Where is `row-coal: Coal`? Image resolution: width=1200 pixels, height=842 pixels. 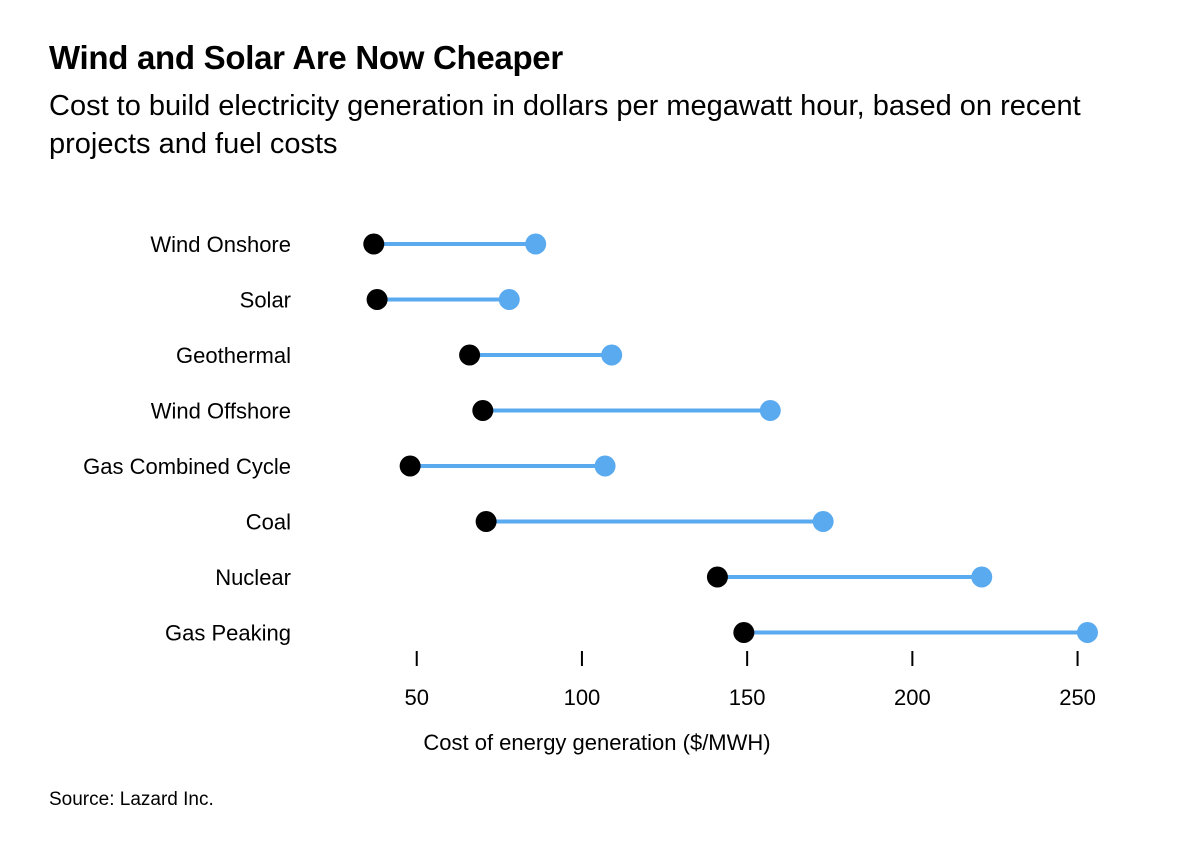
row-coal: Coal is located at coordinates (540, 522).